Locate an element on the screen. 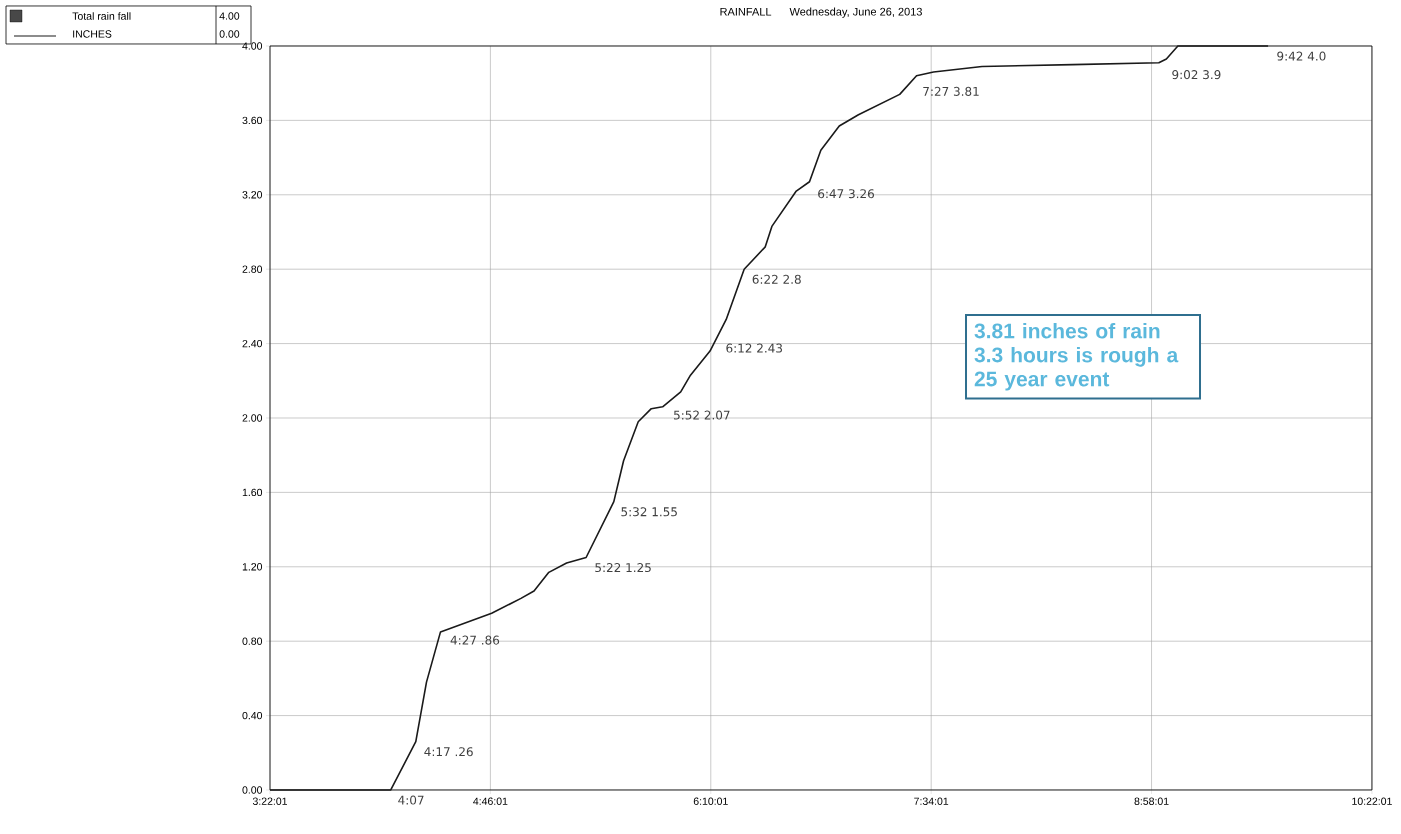 This screenshot has height=834, width=1401. chart-title: RAINFALL is located at coordinates (746, 11).